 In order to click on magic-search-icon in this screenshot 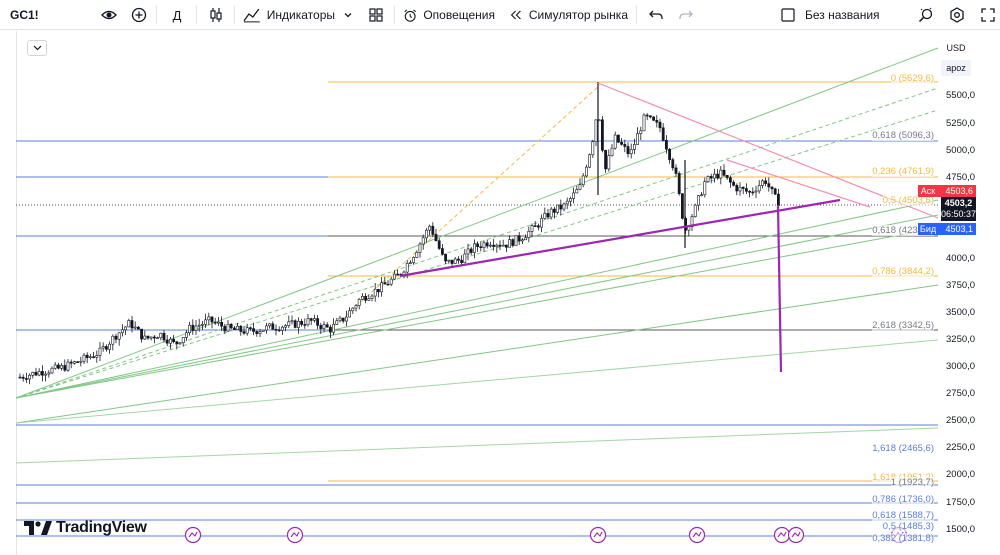, I will do `click(925, 15)`.